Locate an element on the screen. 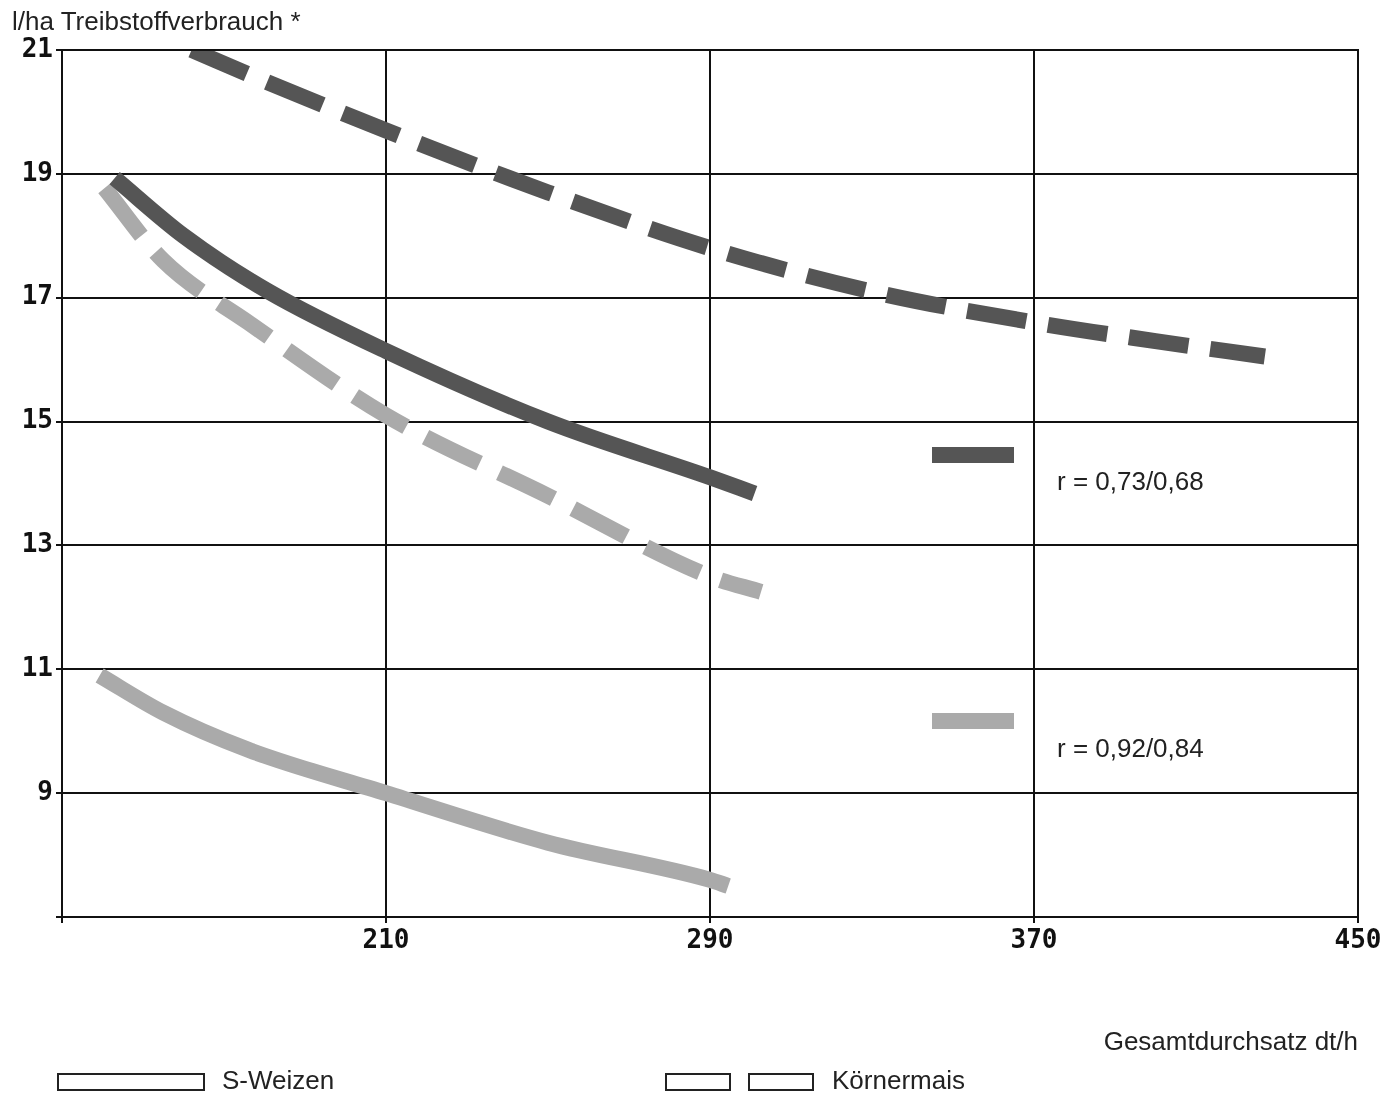  text: Körnermais is located at coordinates (898, 1079).